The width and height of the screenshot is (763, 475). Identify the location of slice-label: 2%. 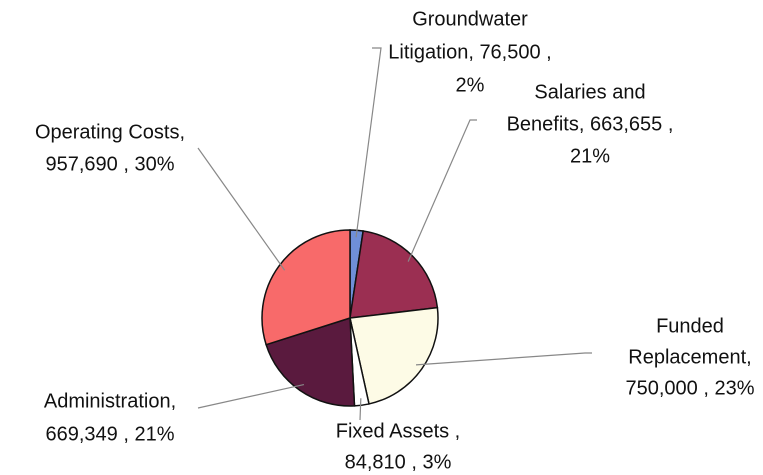
(470, 85).